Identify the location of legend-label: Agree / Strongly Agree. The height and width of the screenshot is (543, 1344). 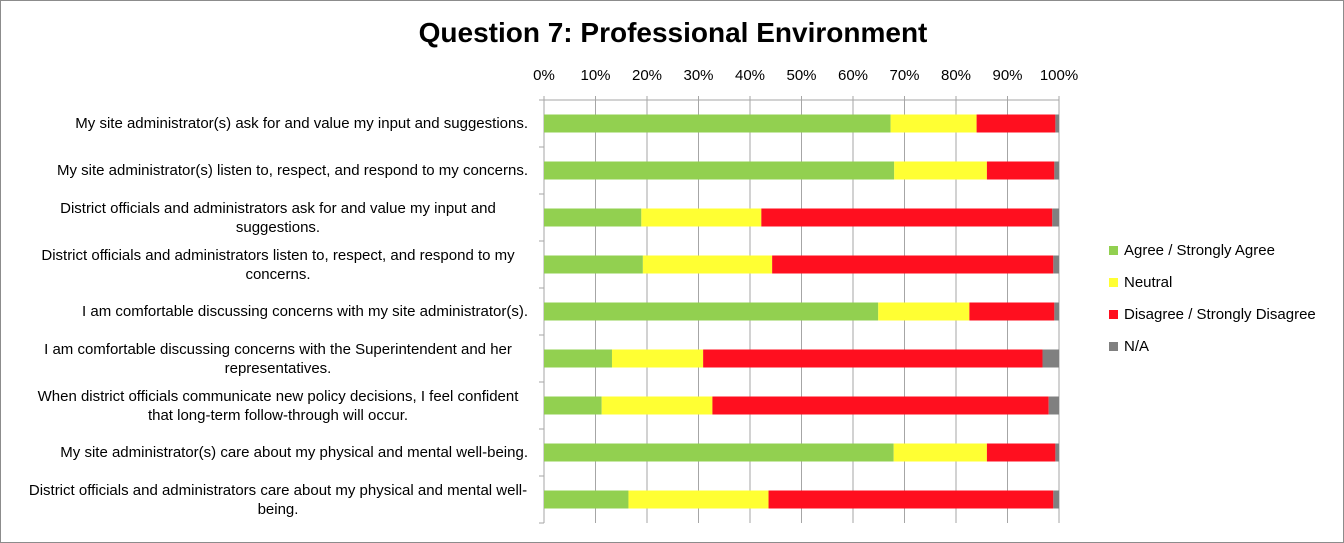
(1199, 250).